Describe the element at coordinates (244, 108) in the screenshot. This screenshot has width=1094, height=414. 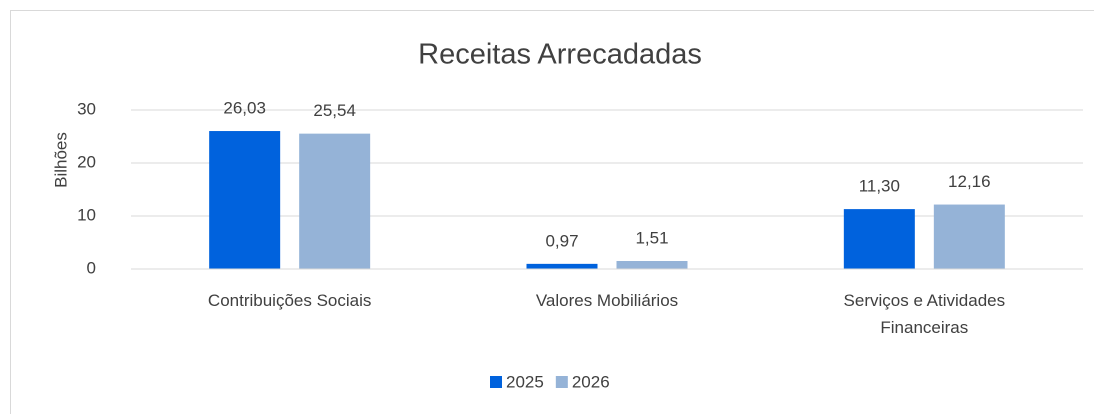
I see `value-label: 26,03` at that location.